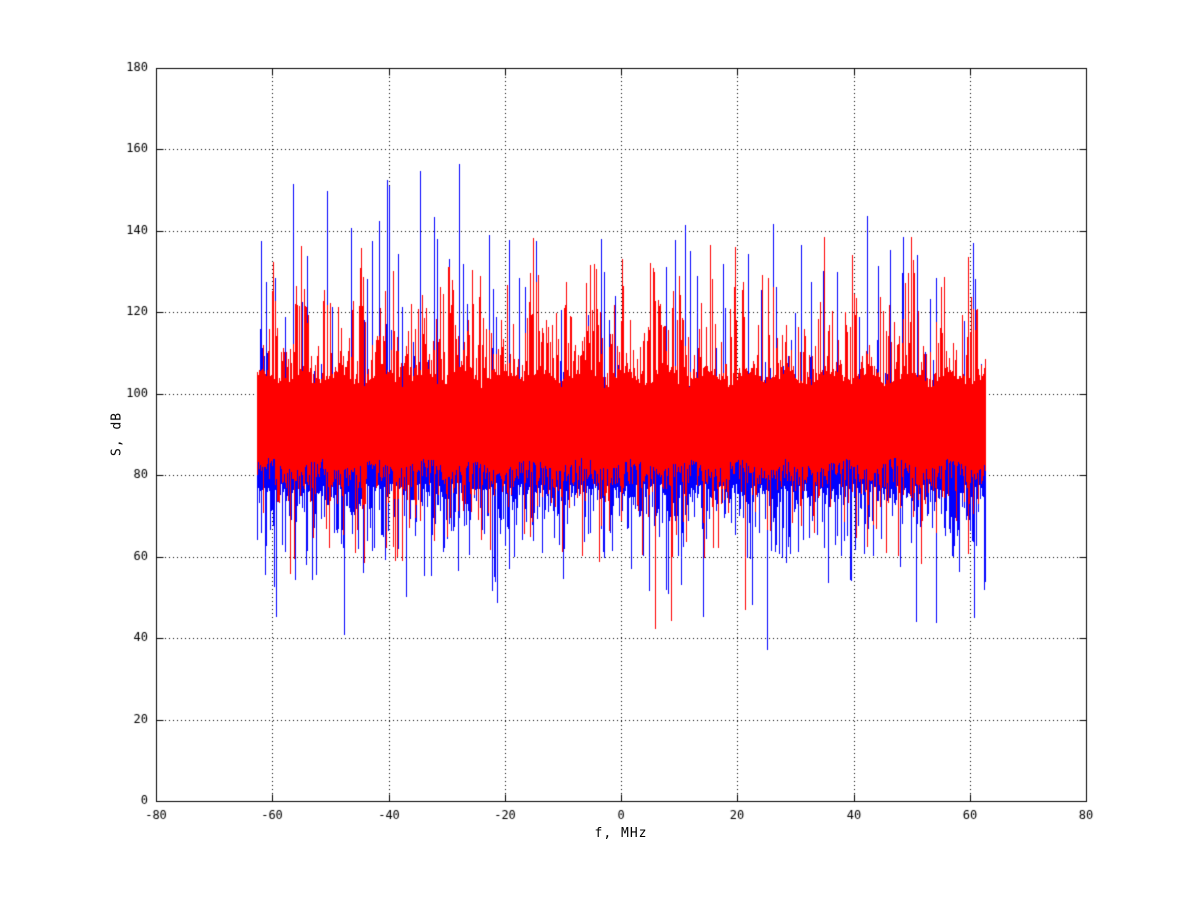  What do you see at coordinates (621, 833) in the screenshot?
I see `x-axis-label: f, MHz` at bounding box center [621, 833].